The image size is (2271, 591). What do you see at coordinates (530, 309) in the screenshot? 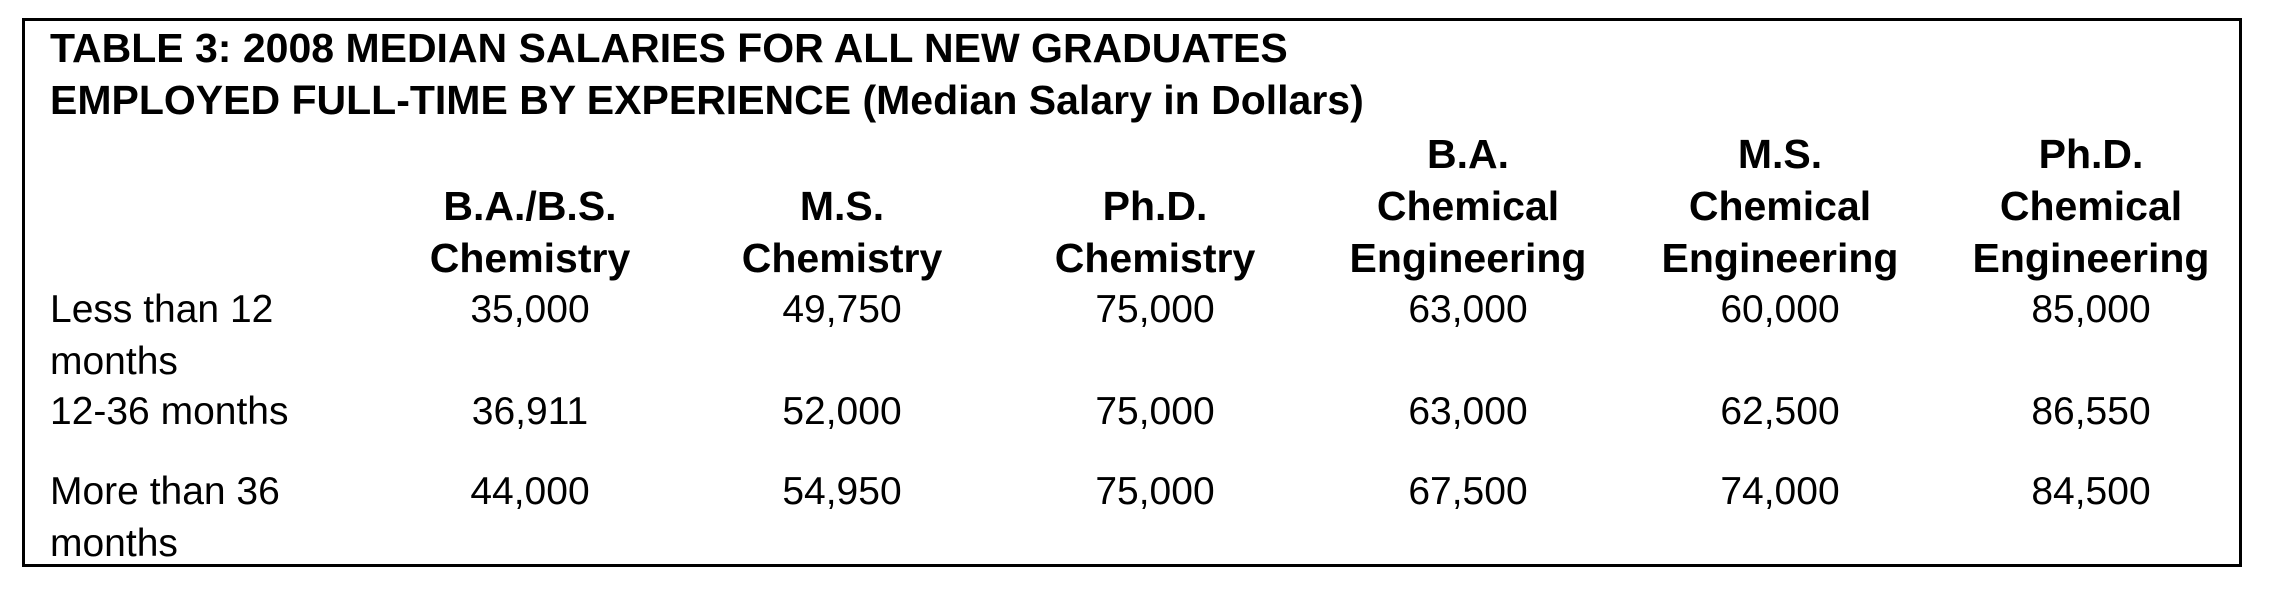
I see `table-cell: 35,000` at bounding box center [530, 309].